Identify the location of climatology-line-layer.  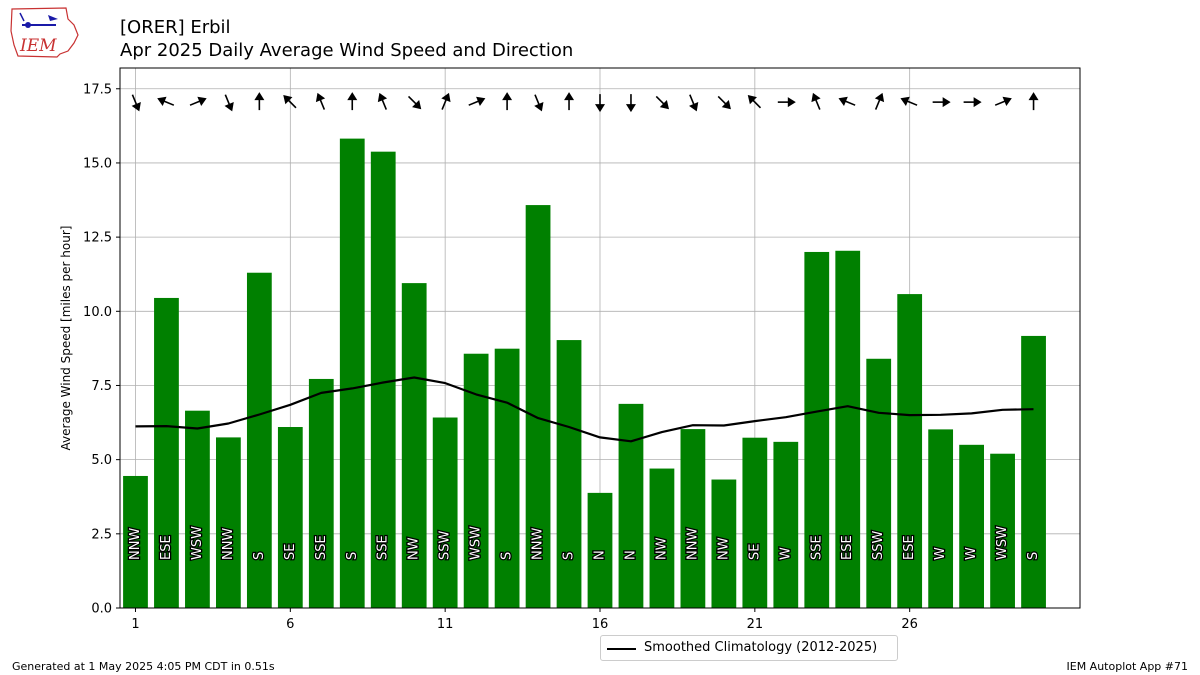
(584, 409).